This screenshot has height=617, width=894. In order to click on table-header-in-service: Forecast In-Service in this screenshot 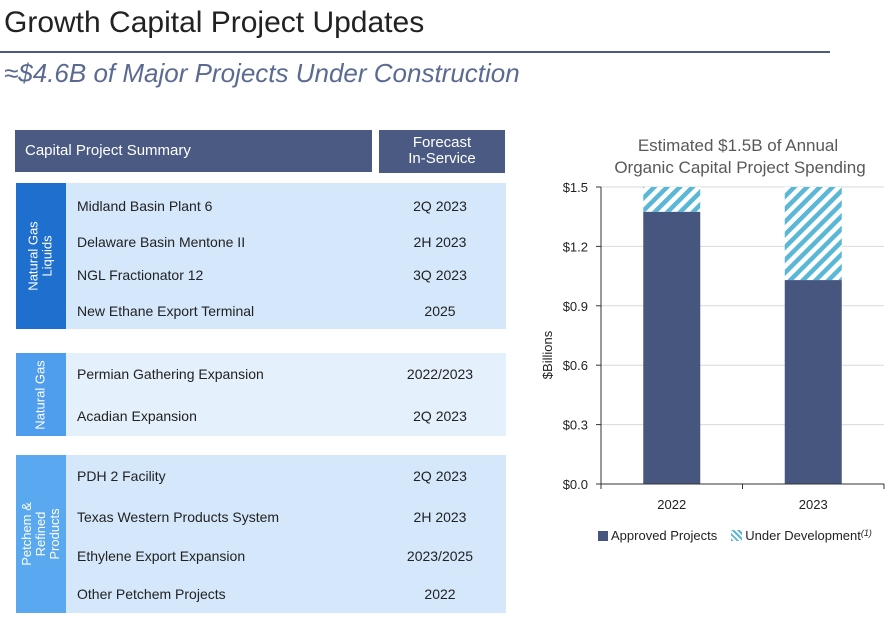, I will do `click(442, 151)`.